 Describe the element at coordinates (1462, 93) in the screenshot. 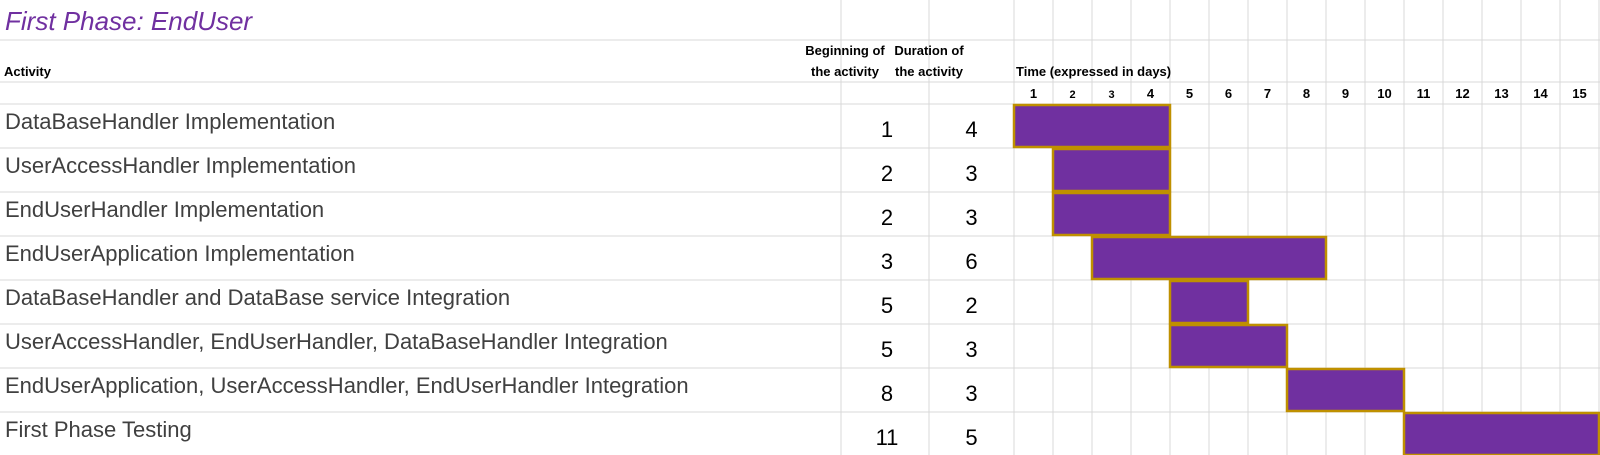

I see `day-label: 12` at that location.